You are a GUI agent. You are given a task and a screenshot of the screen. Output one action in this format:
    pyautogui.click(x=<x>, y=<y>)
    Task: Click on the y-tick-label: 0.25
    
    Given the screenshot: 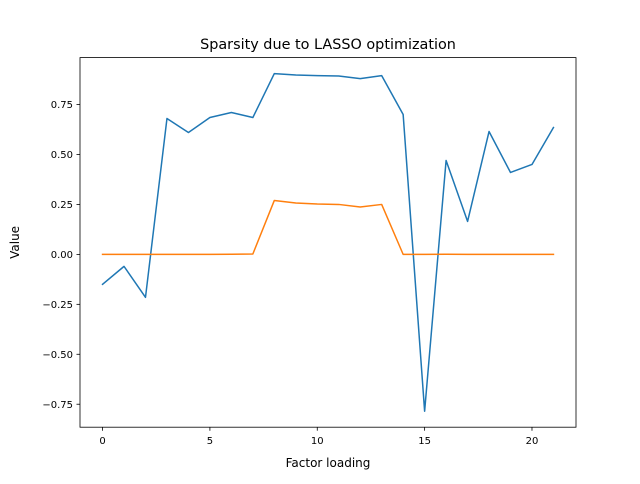 What is the action you would take?
    pyautogui.click(x=62, y=205)
    